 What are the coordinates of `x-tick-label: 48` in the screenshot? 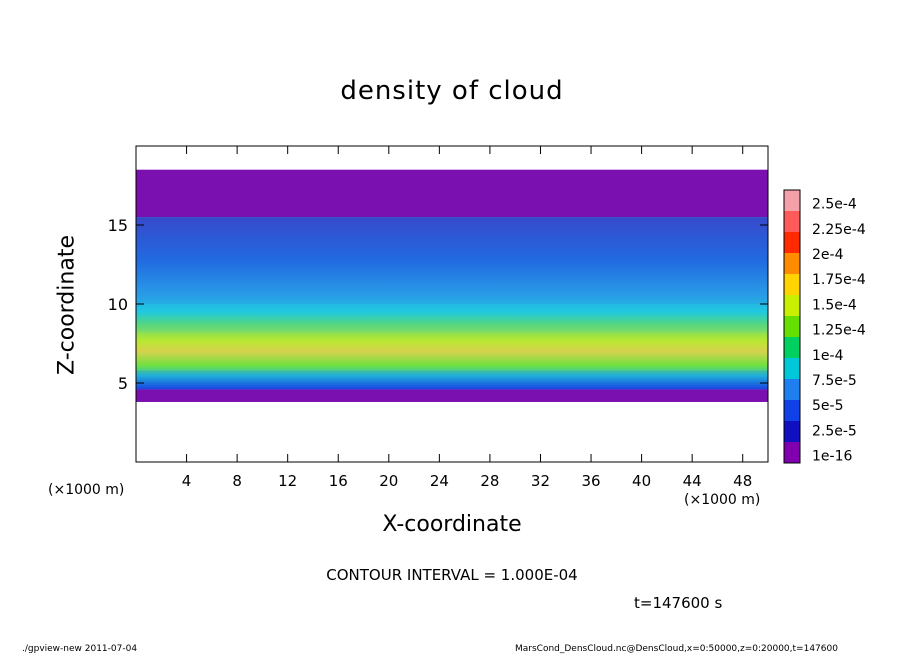 It's located at (742, 481).